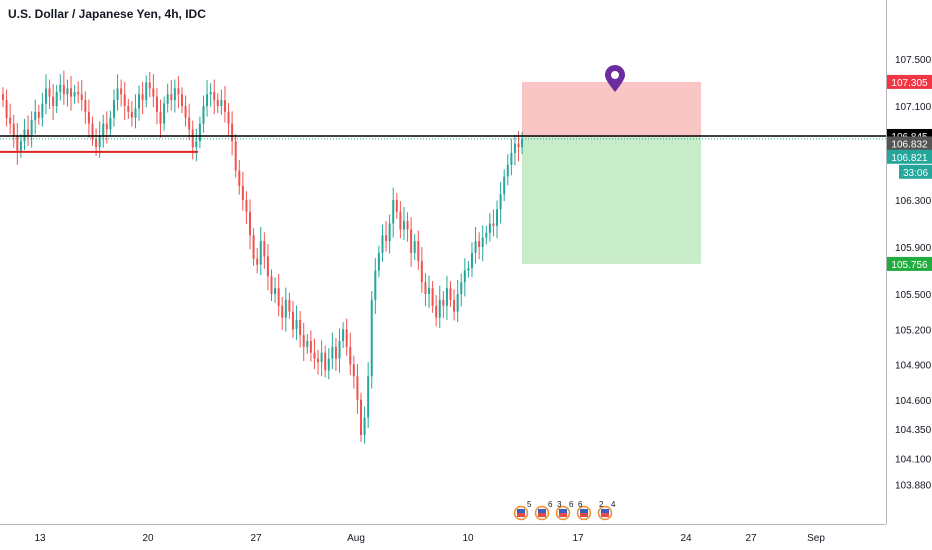  What do you see at coordinates (443, 144) in the screenshot?
I see `drawn-lines` at bounding box center [443, 144].